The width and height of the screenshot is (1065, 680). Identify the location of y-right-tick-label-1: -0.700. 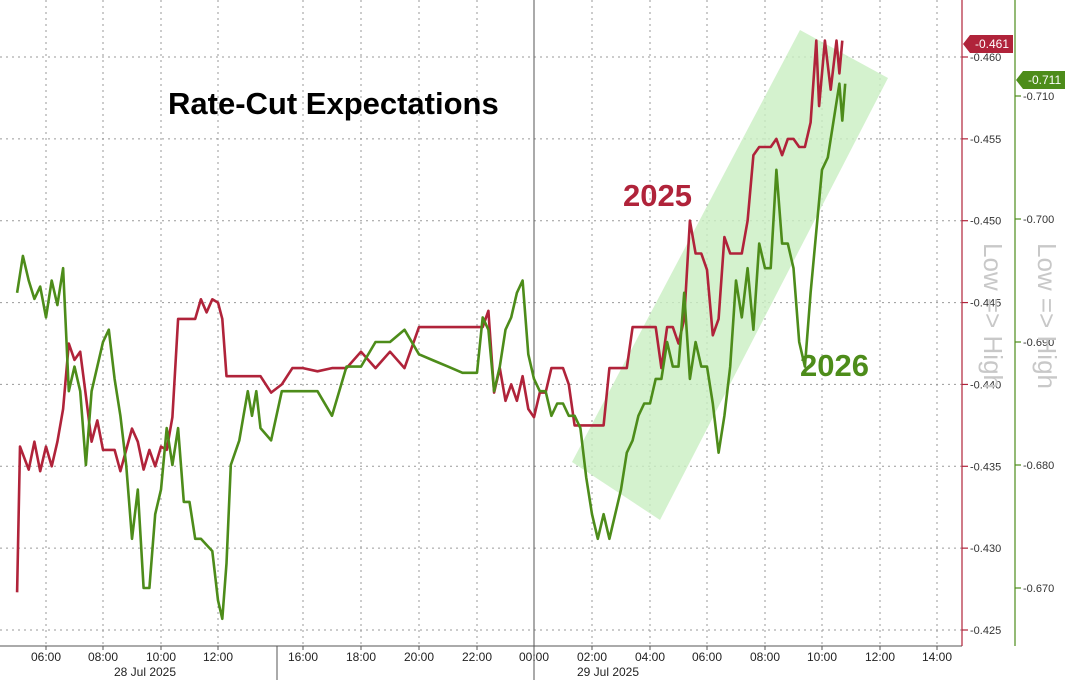
(1038, 220).